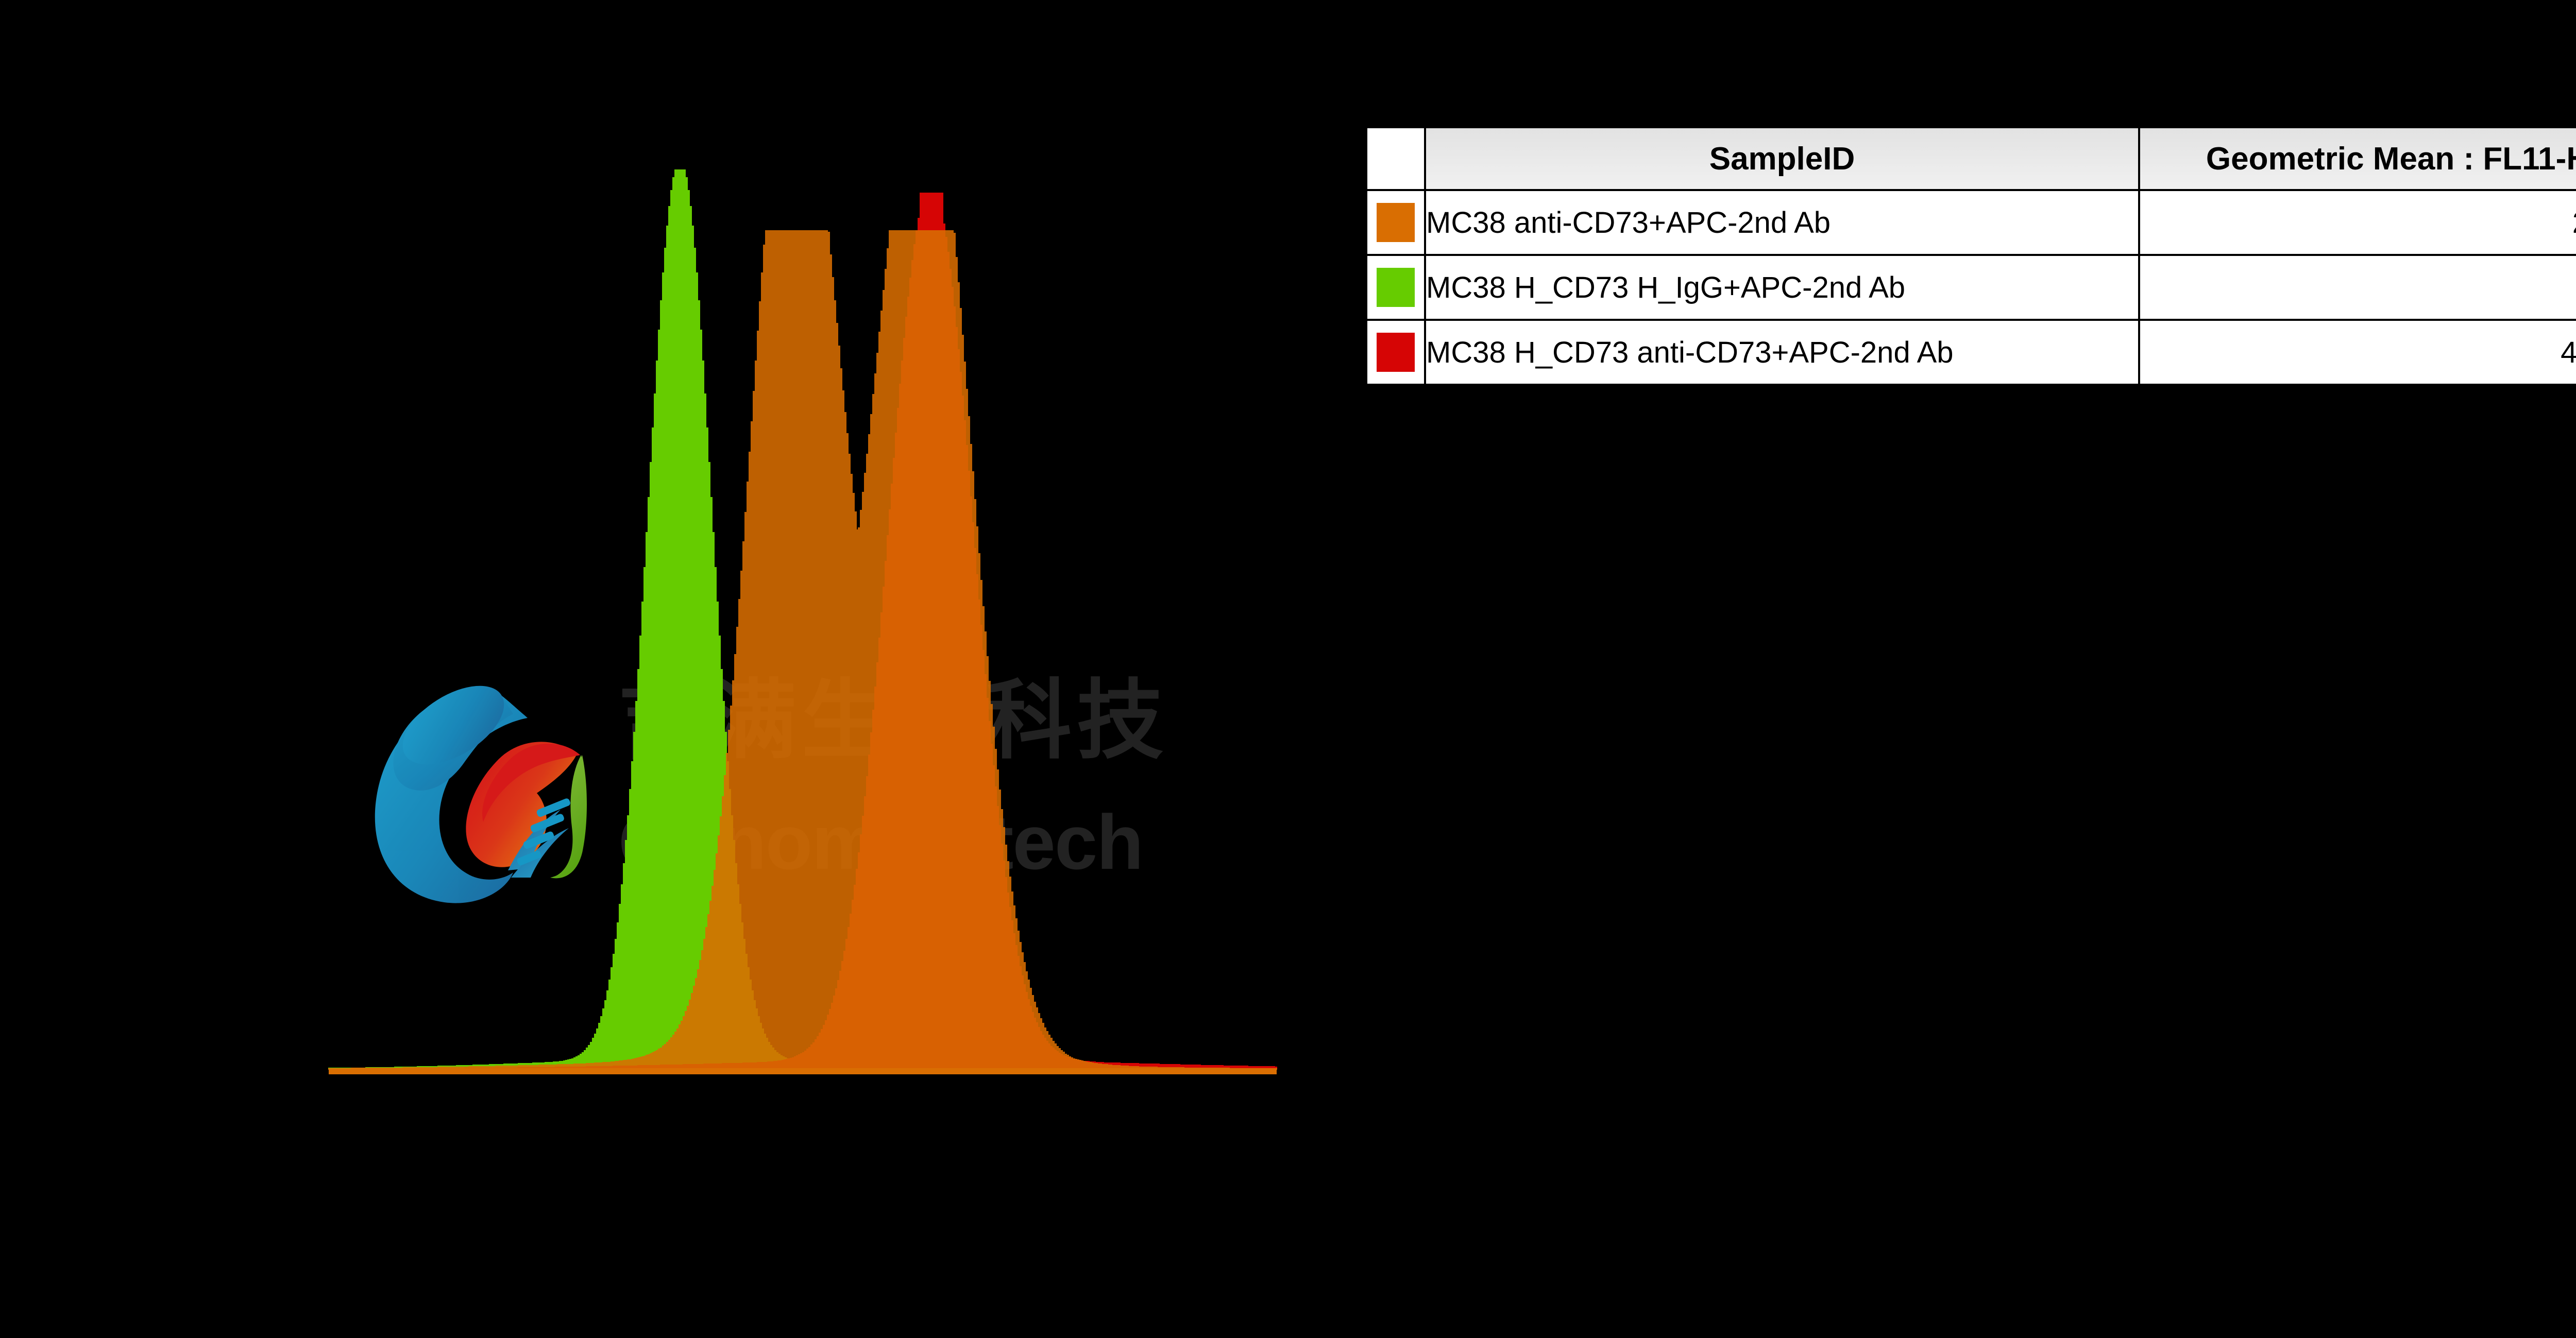  Describe the element at coordinates (1395, 158) in the screenshot. I see `column-header-swatch` at that location.